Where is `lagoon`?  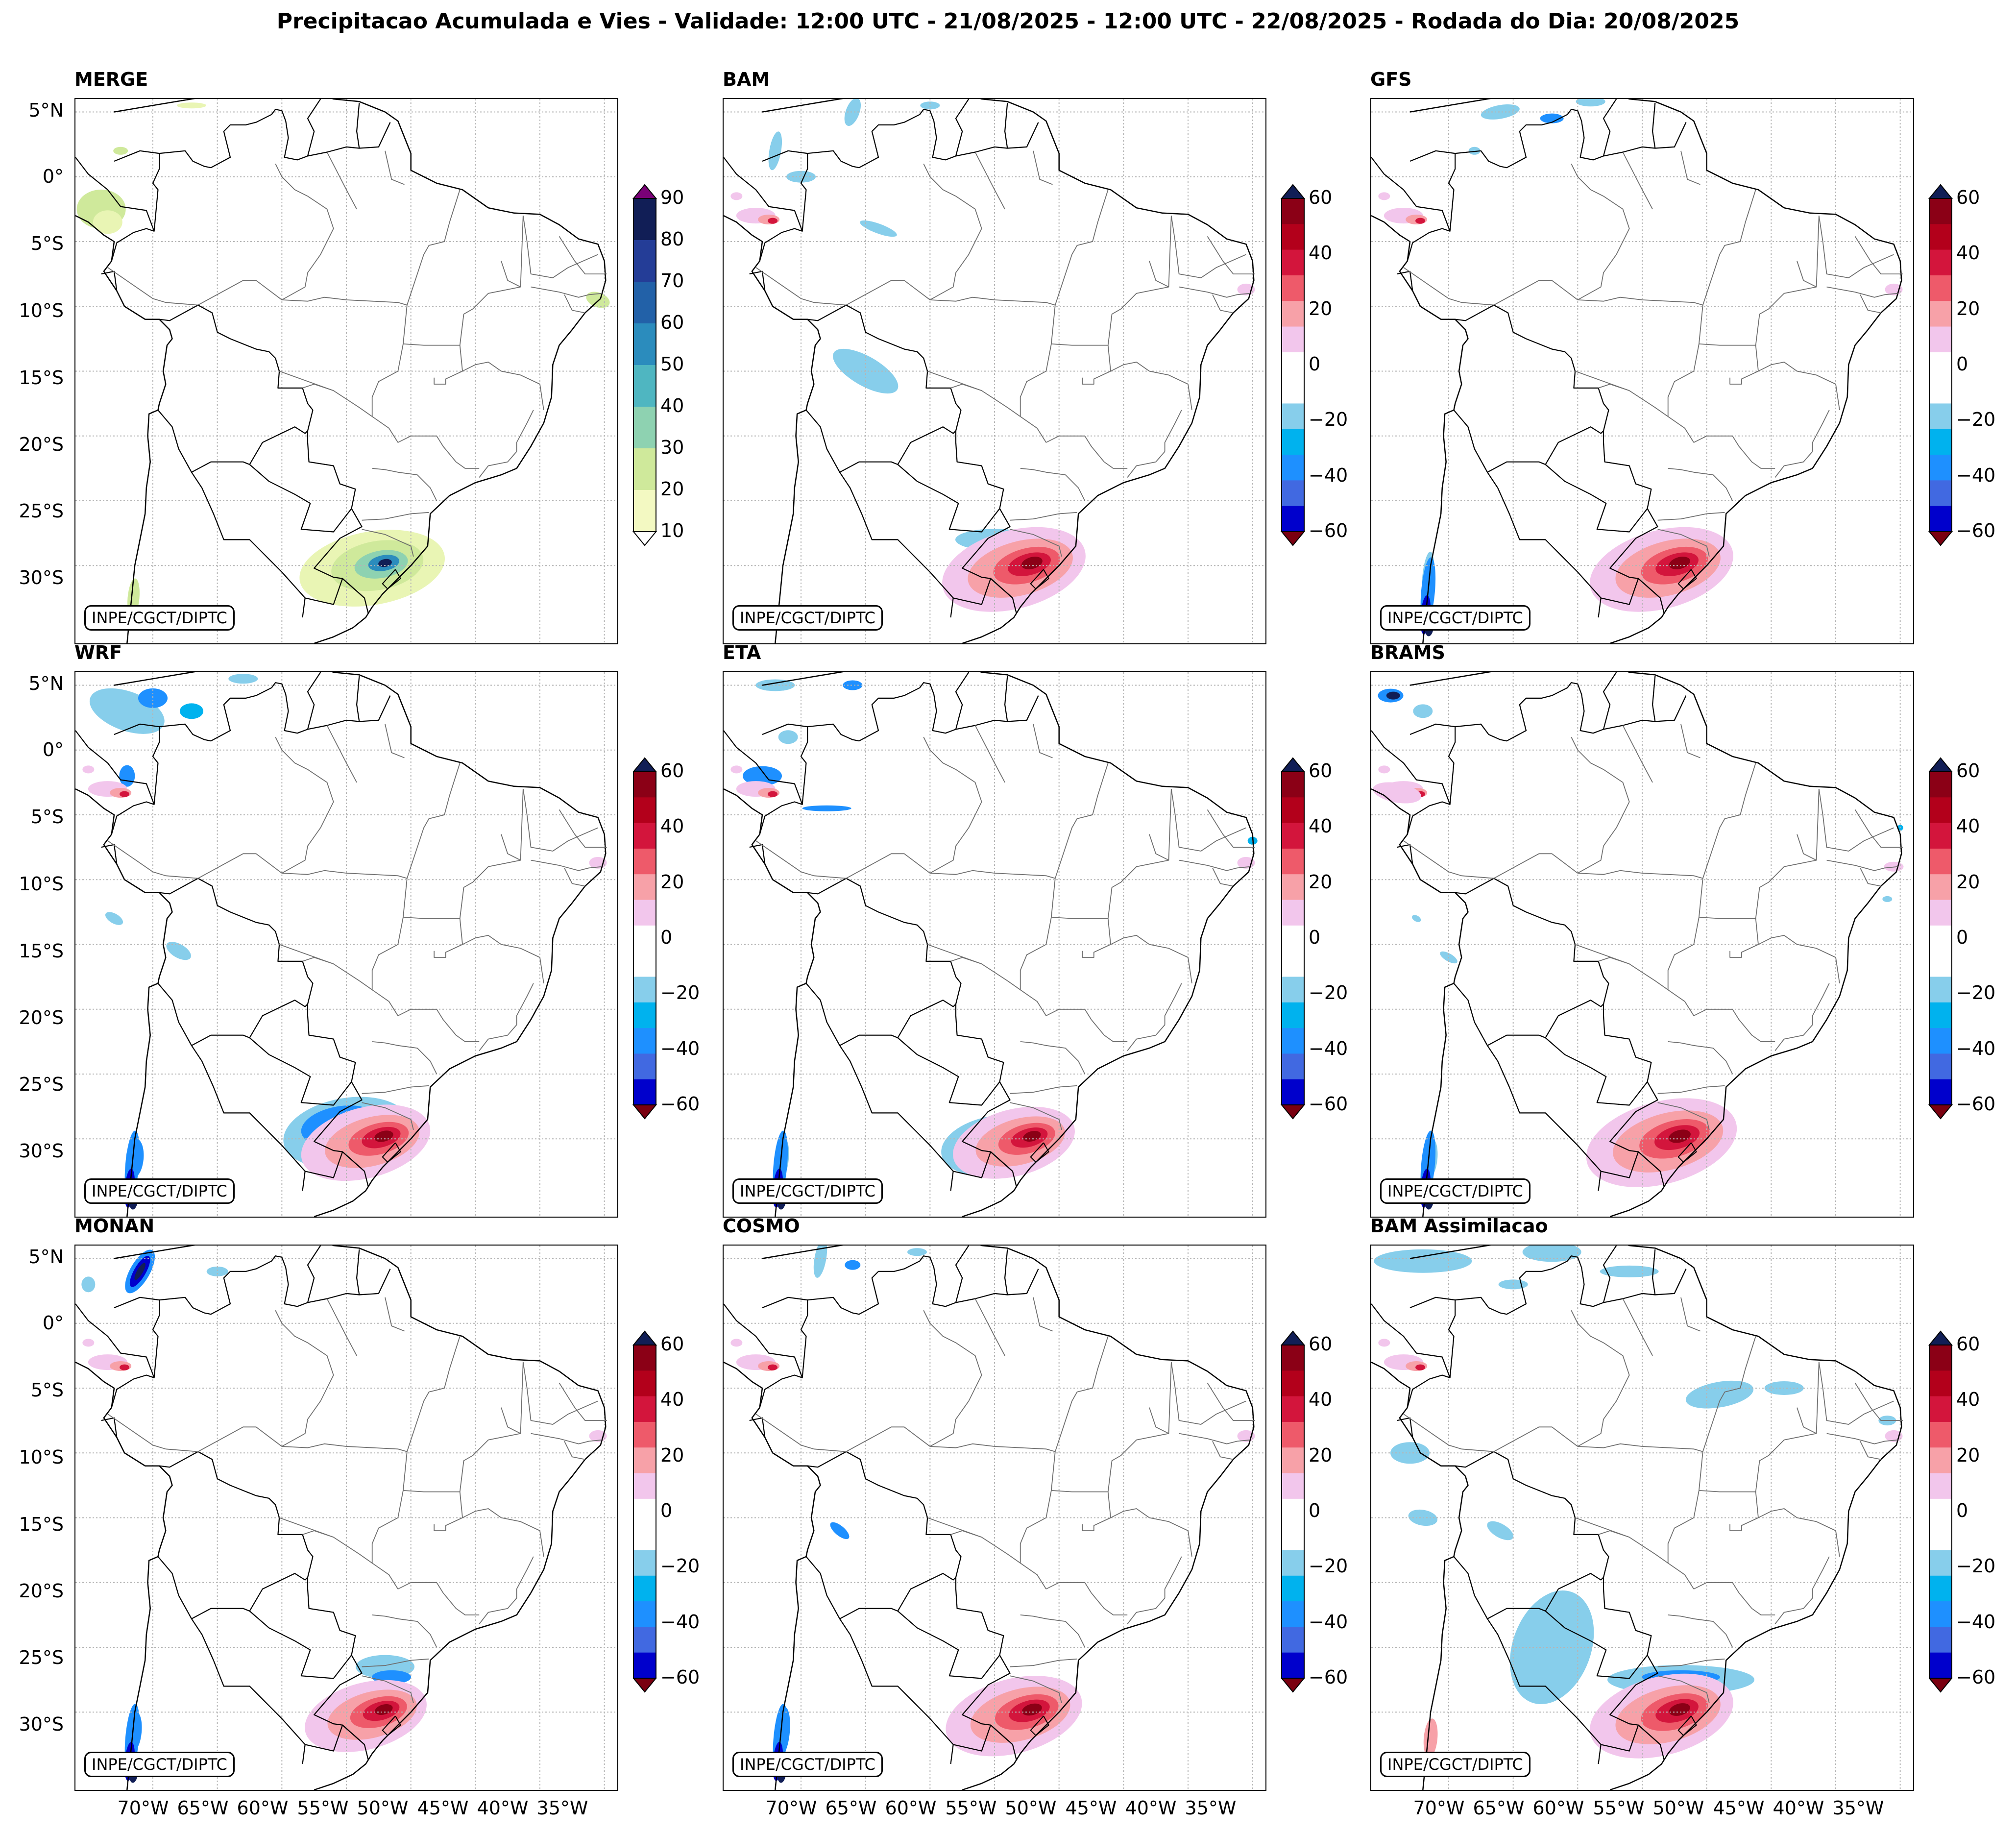
lagoon is located at coordinates (1687, 1153).